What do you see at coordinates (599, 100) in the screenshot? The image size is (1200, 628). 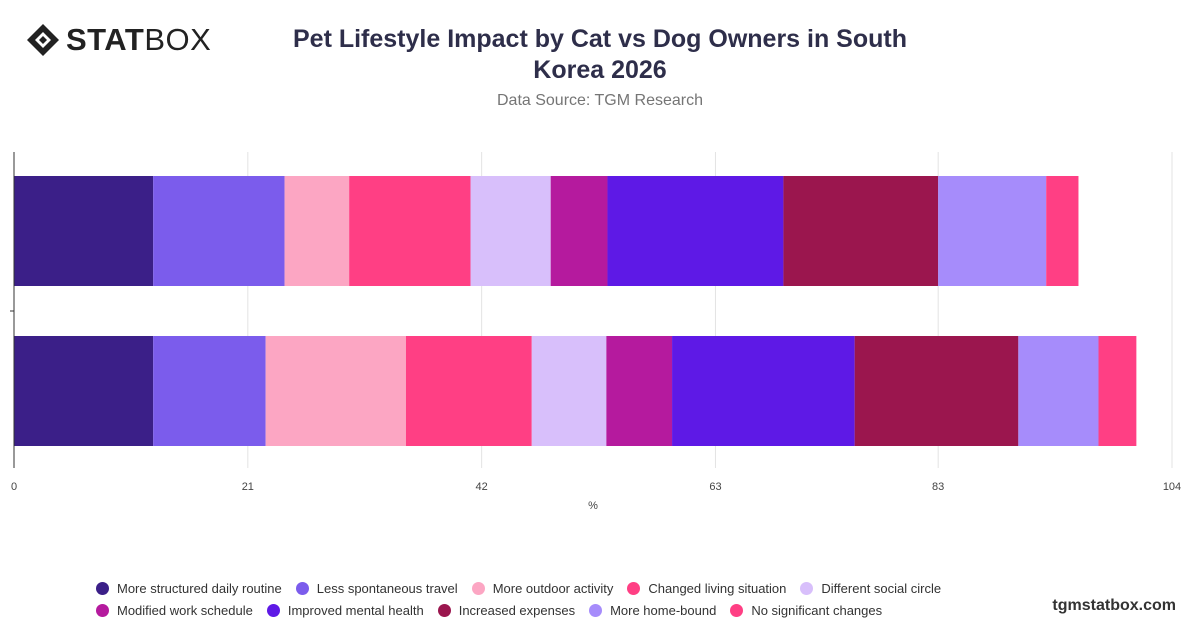 I see `chart-subtitle: Data Source: TGM Research` at bounding box center [599, 100].